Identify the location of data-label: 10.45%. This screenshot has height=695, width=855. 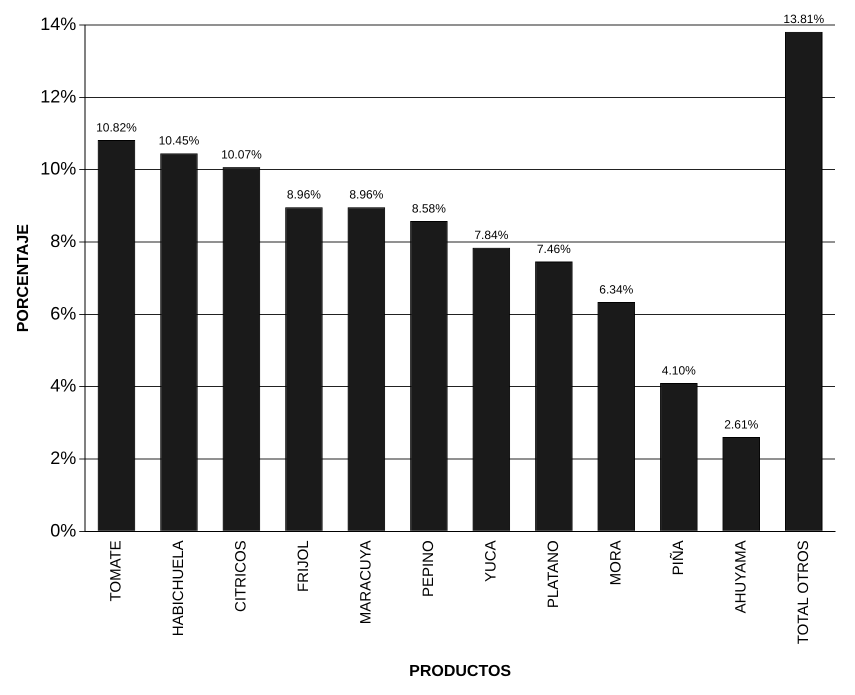
(179, 141).